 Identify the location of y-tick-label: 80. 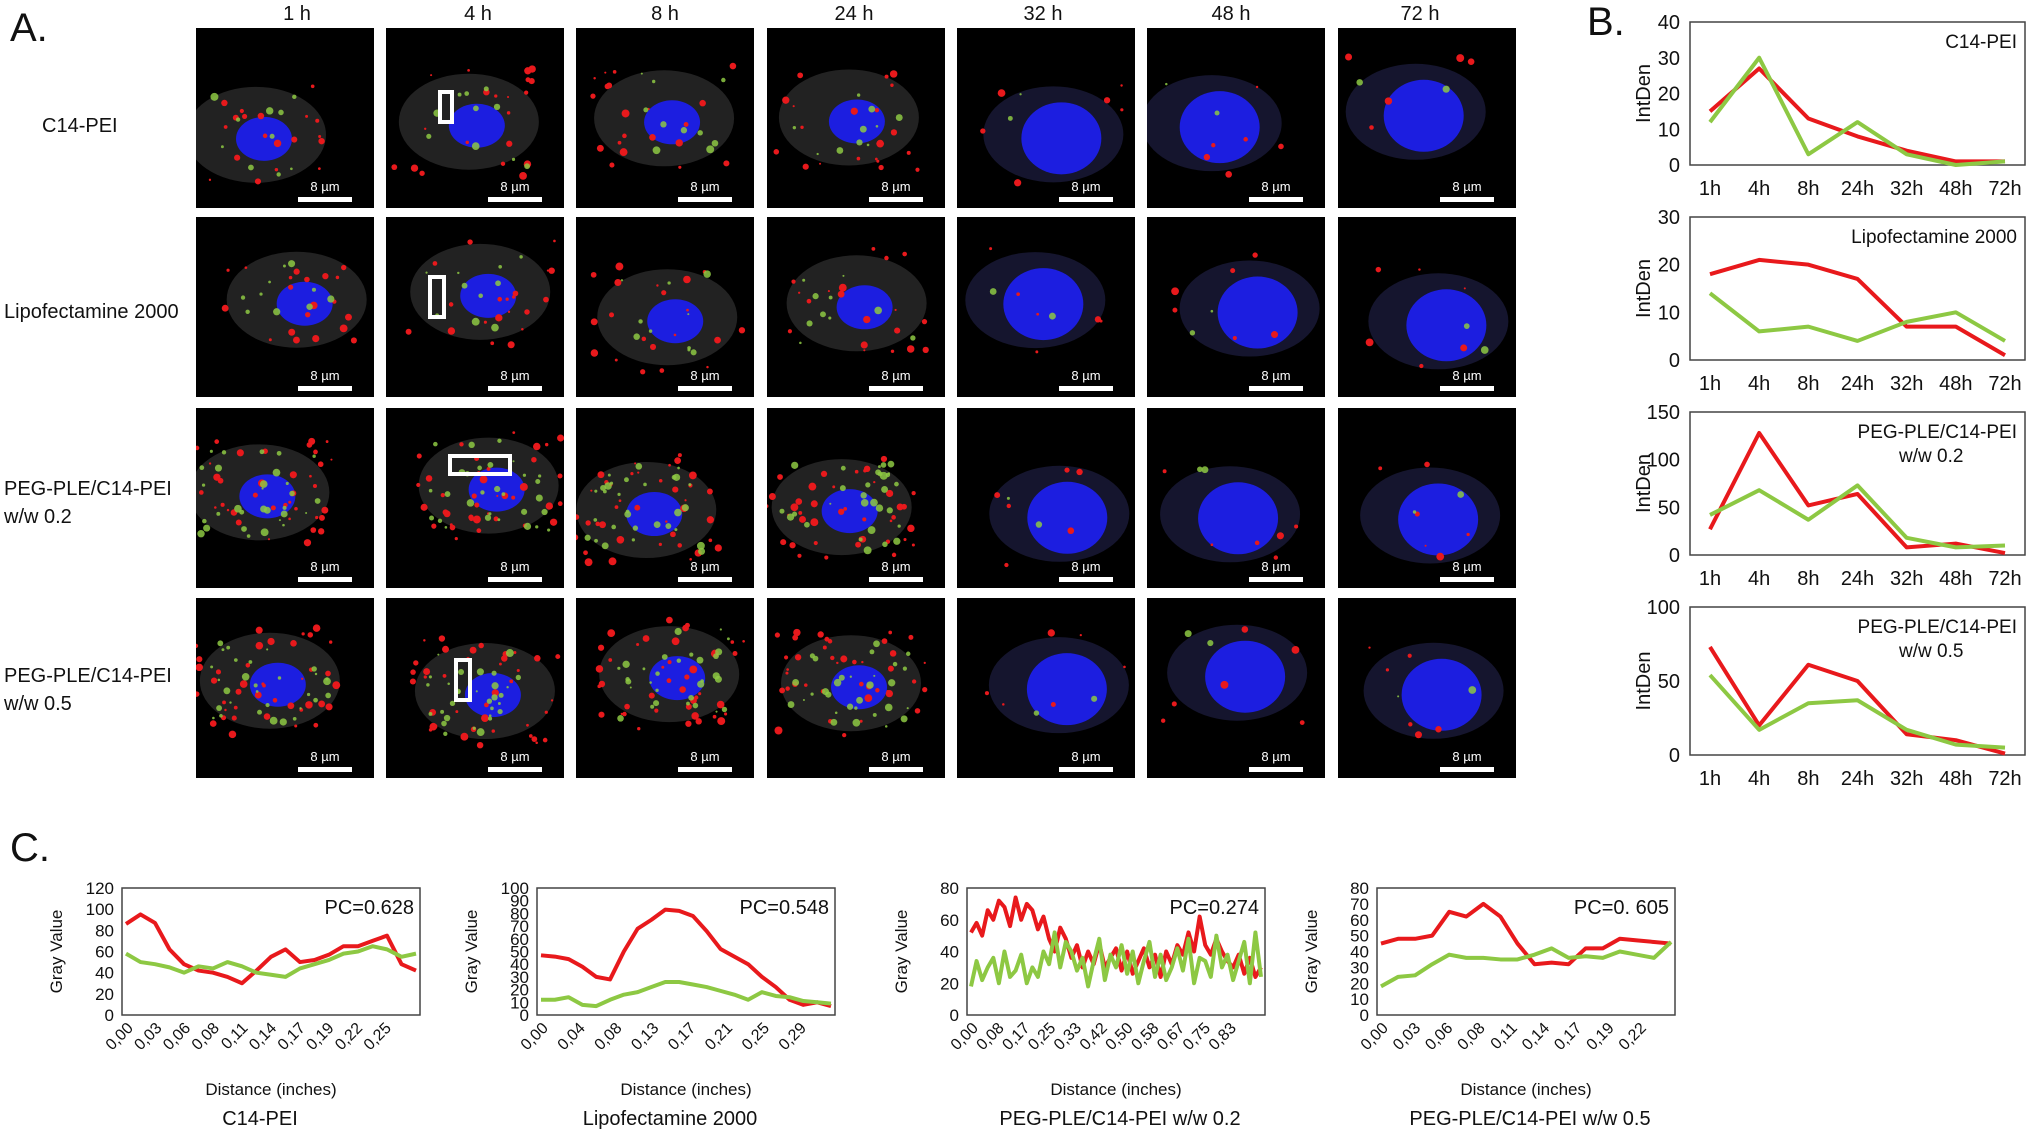
(104, 930).